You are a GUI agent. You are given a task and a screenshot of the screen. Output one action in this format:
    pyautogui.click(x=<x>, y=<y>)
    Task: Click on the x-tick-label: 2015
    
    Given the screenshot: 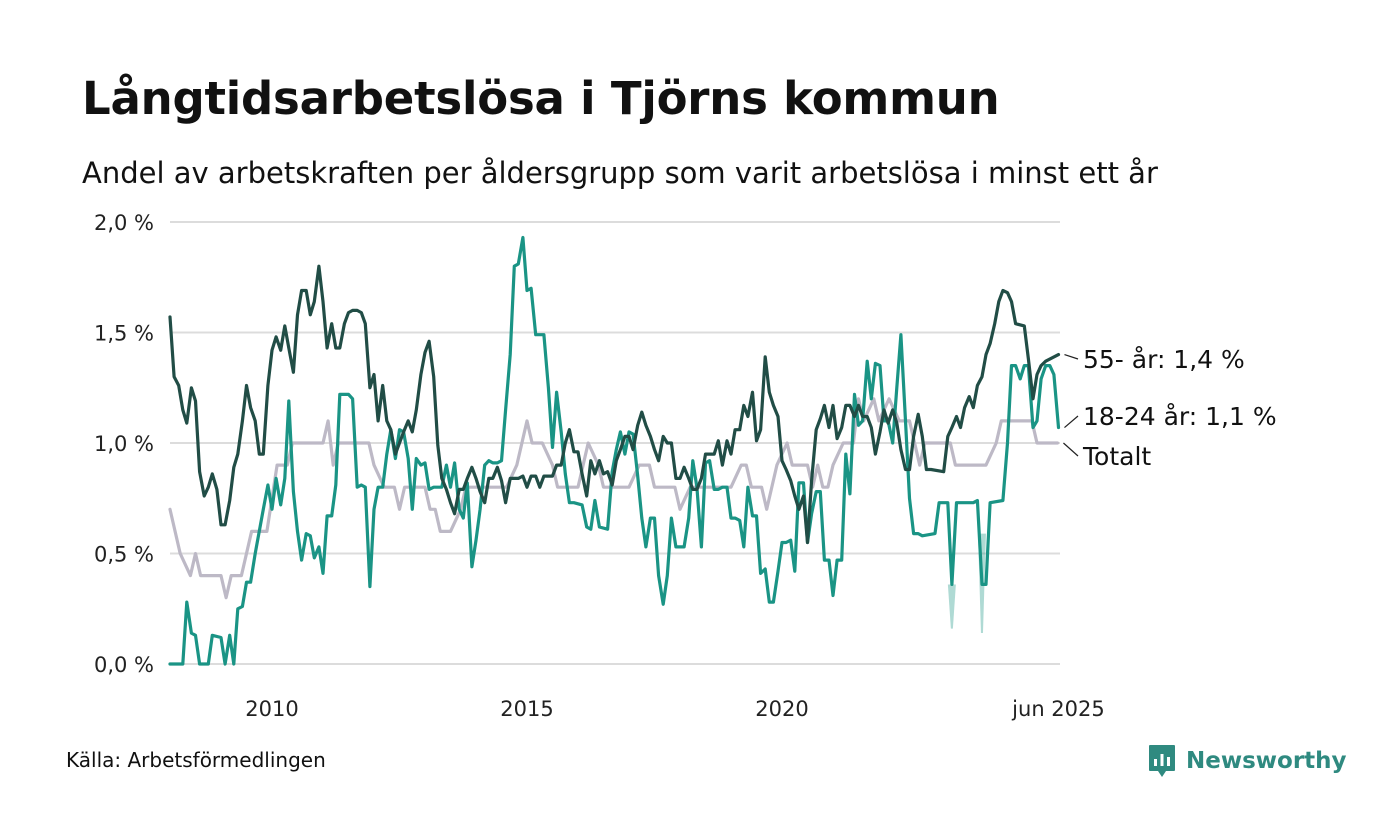 What is the action you would take?
    pyautogui.click(x=526, y=709)
    